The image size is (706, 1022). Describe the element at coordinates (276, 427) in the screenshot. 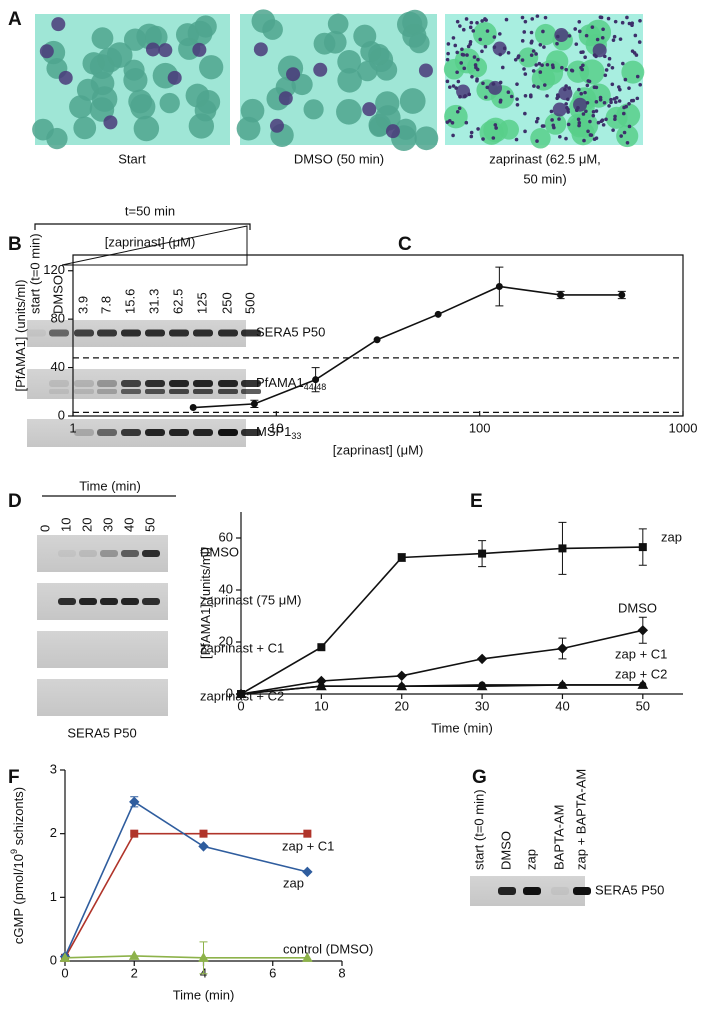

I see `x-tick-label: 10` at that location.